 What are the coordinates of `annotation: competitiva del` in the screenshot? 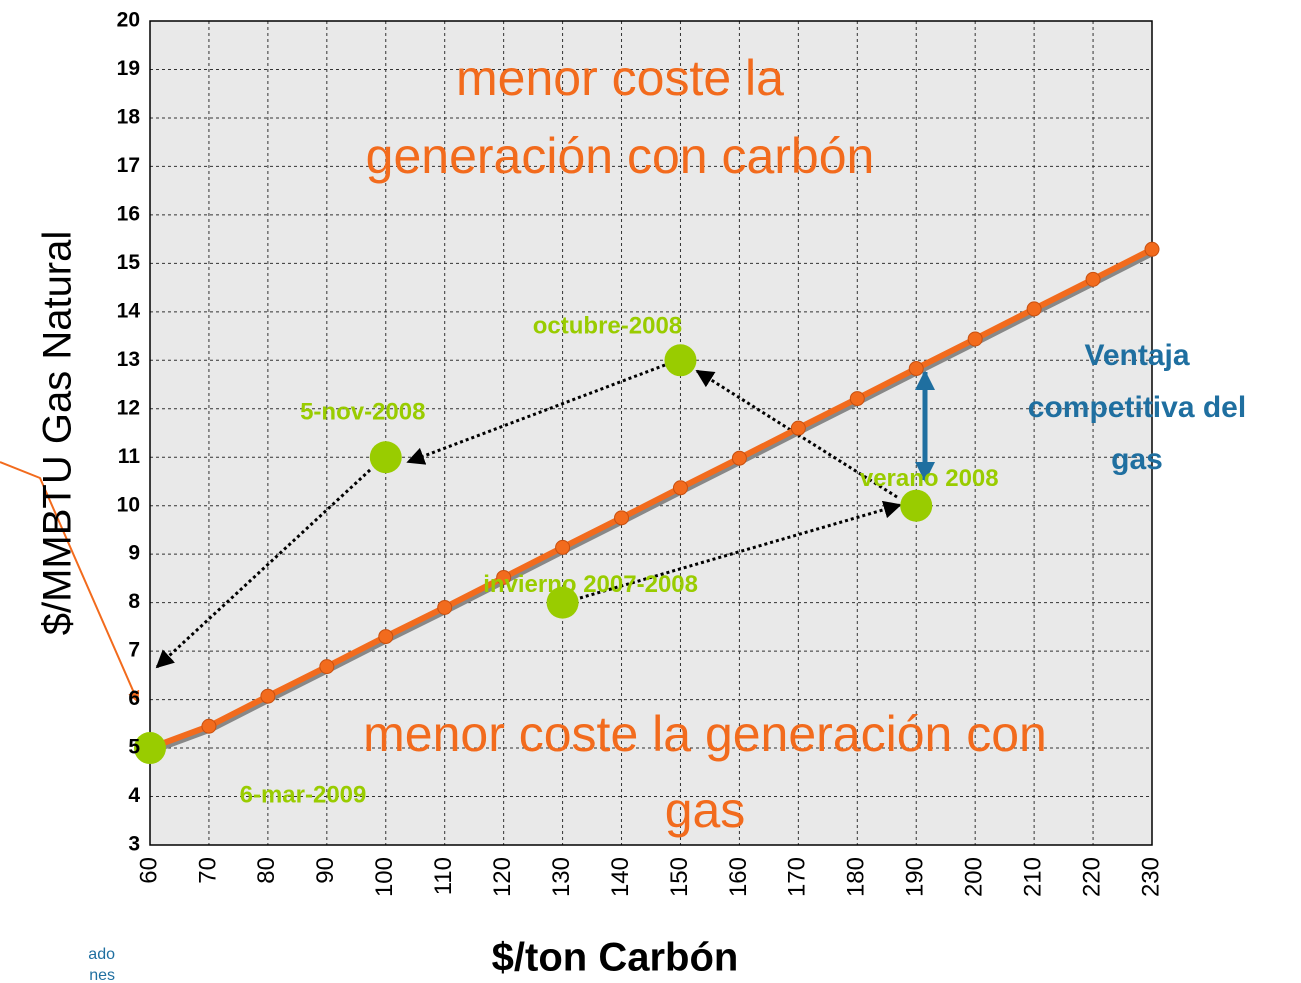 It's located at (1137, 407).